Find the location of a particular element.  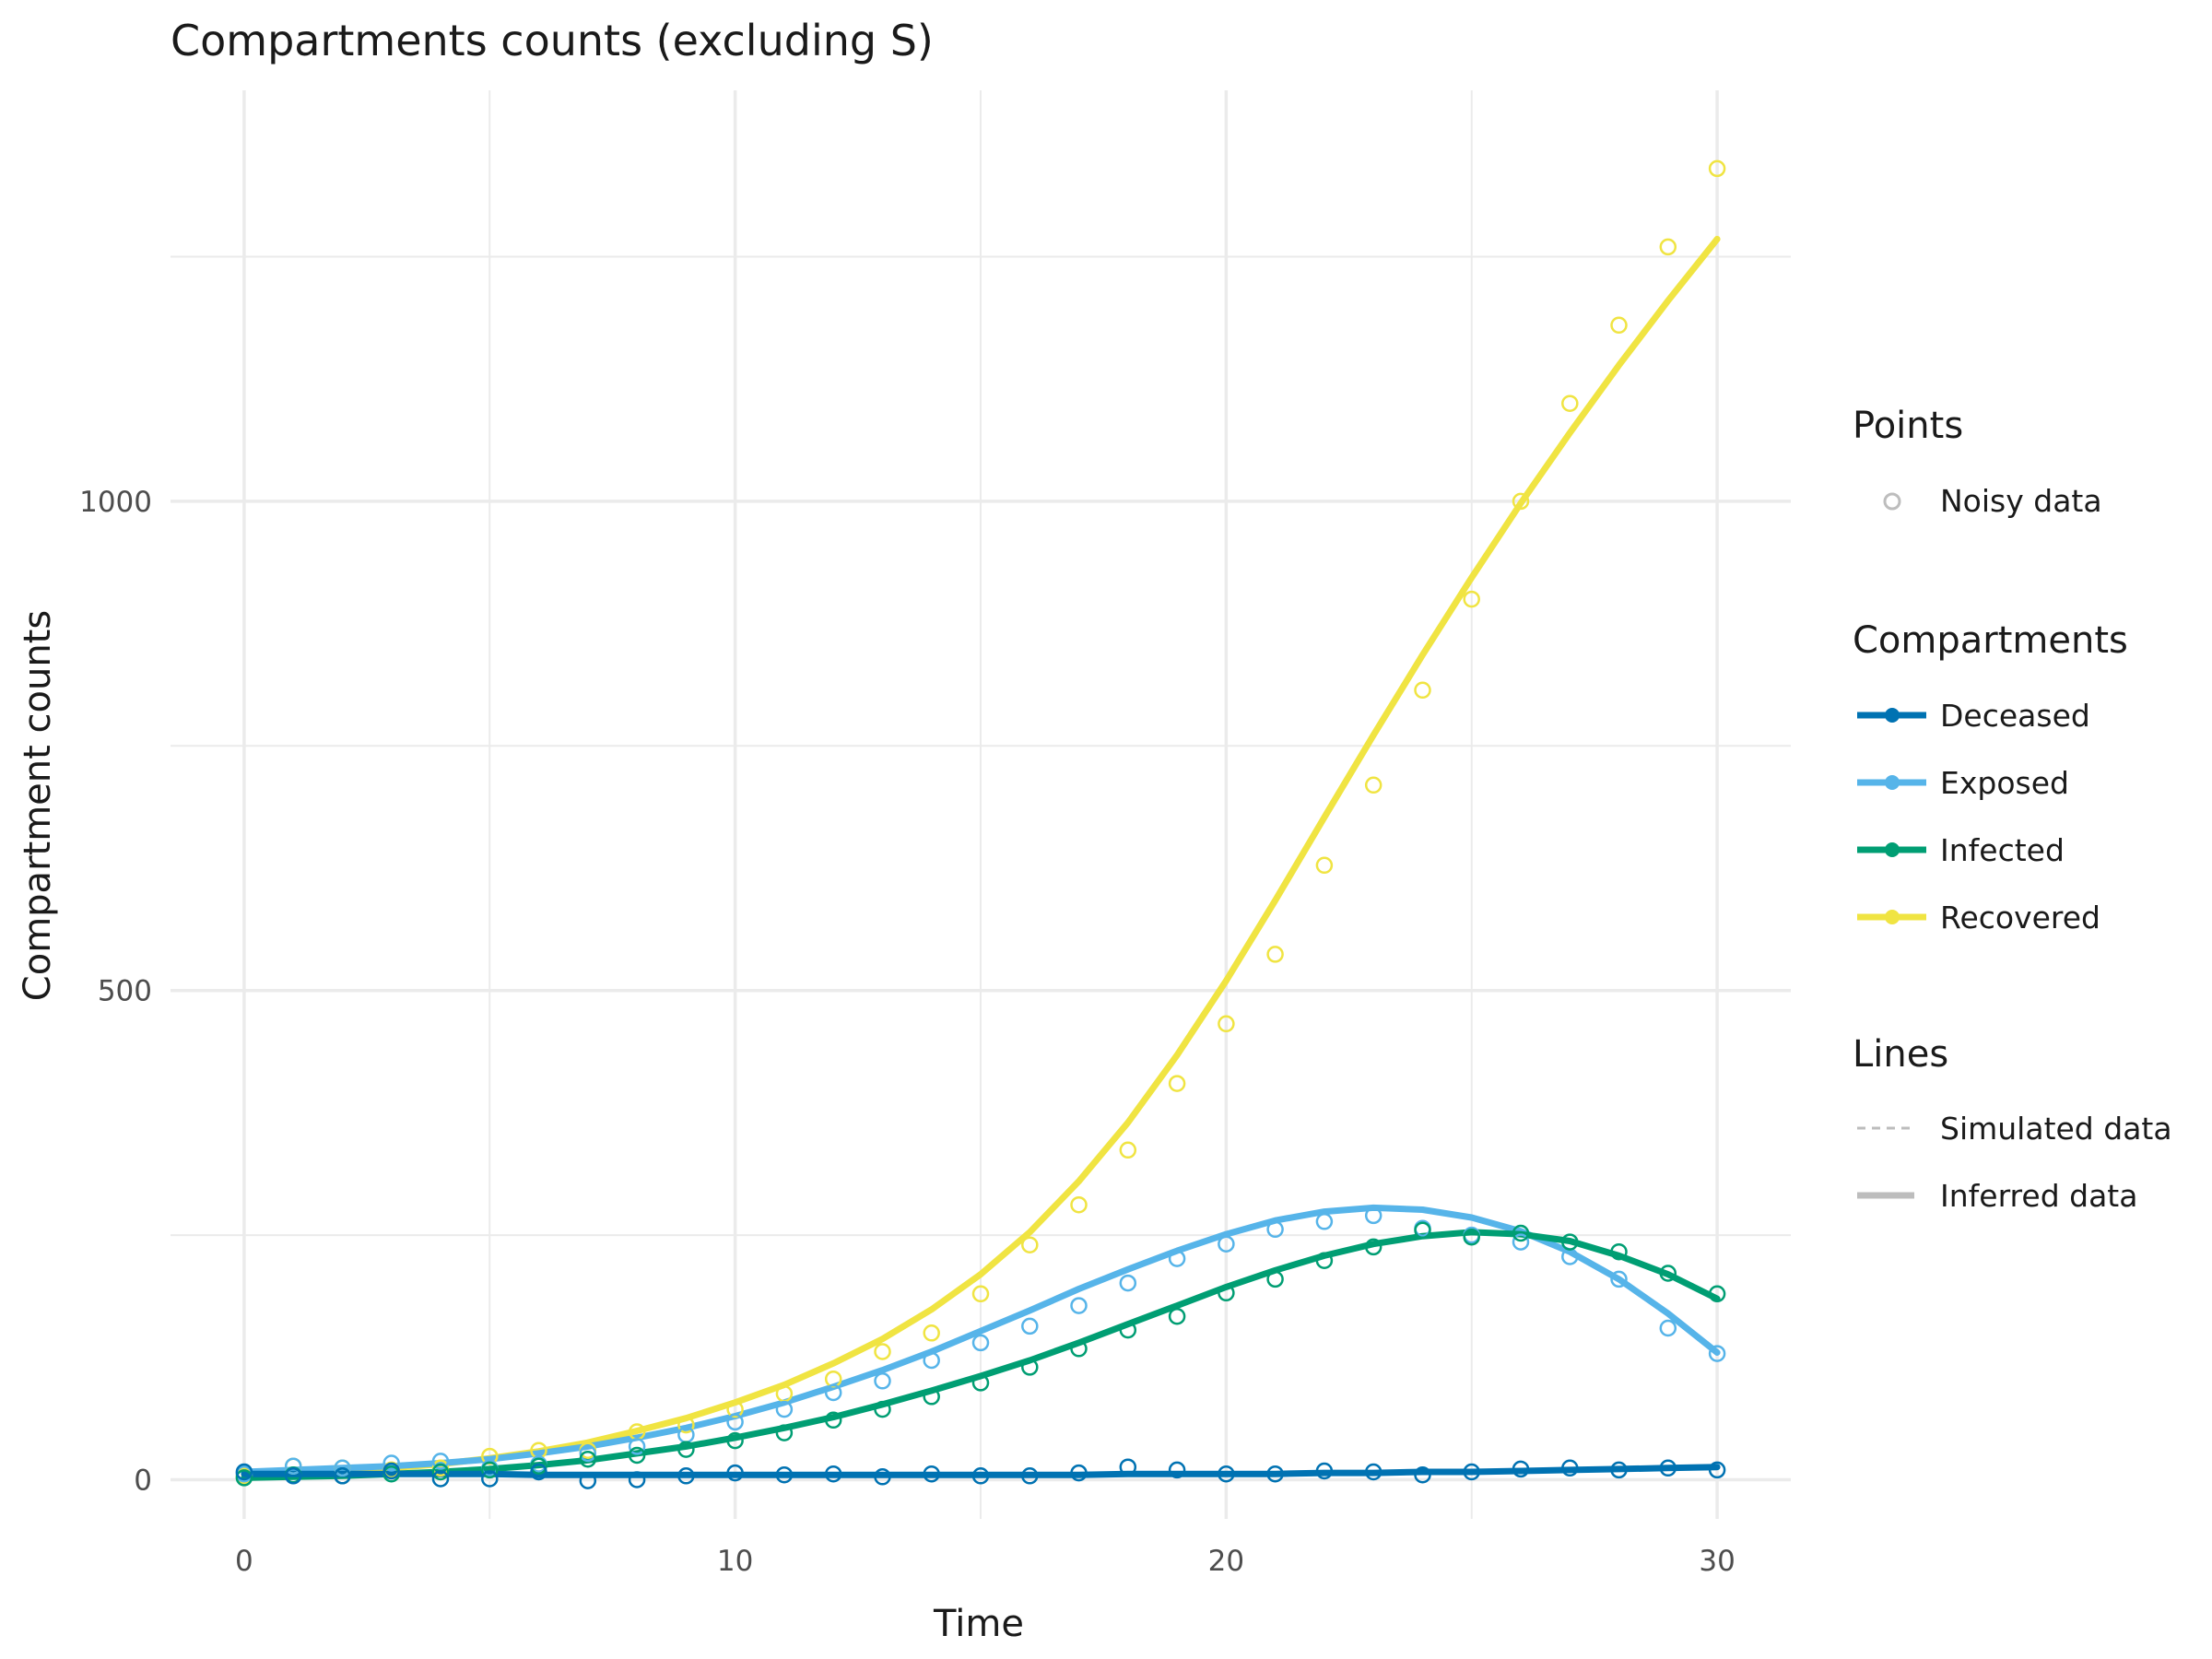

legend-item-exposed: Exposed is located at coordinates (1963, 783).